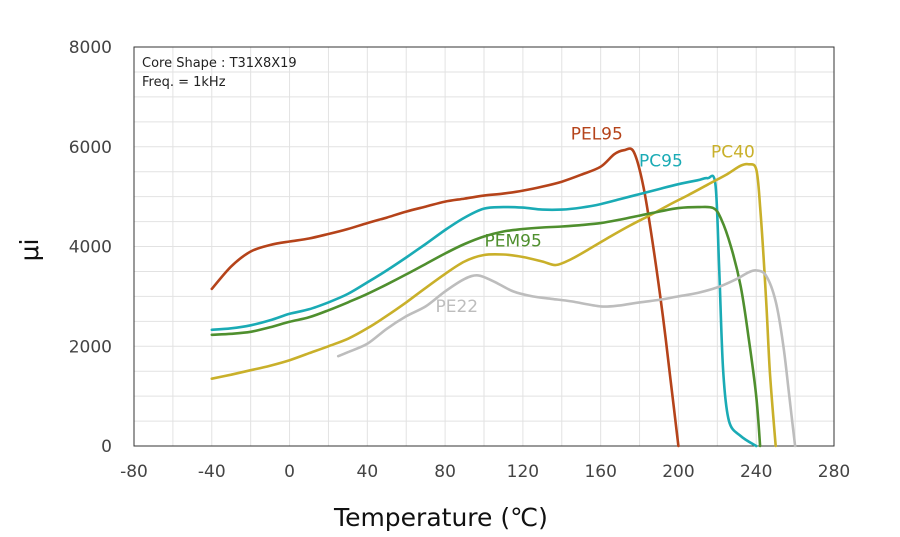 Image resolution: width=900 pixels, height=537 pixels. I want to click on y-axis-title: μi, so click(29, 250).